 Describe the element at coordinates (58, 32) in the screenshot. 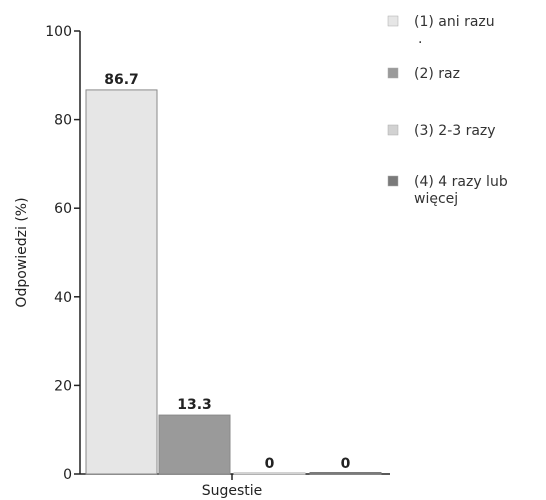

I see `y-tick-label: 100` at that location.